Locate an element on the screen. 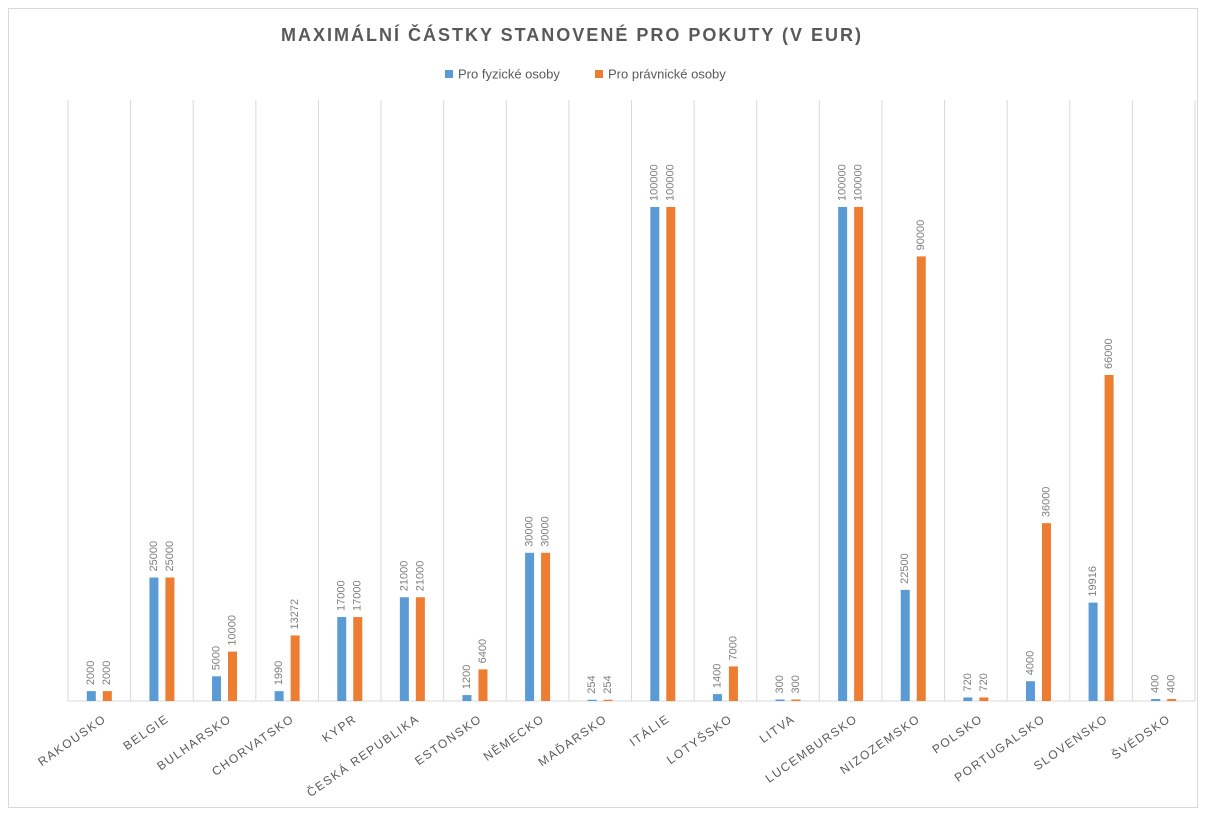  data-label: 66000 is located at coordinates (1109, 353).